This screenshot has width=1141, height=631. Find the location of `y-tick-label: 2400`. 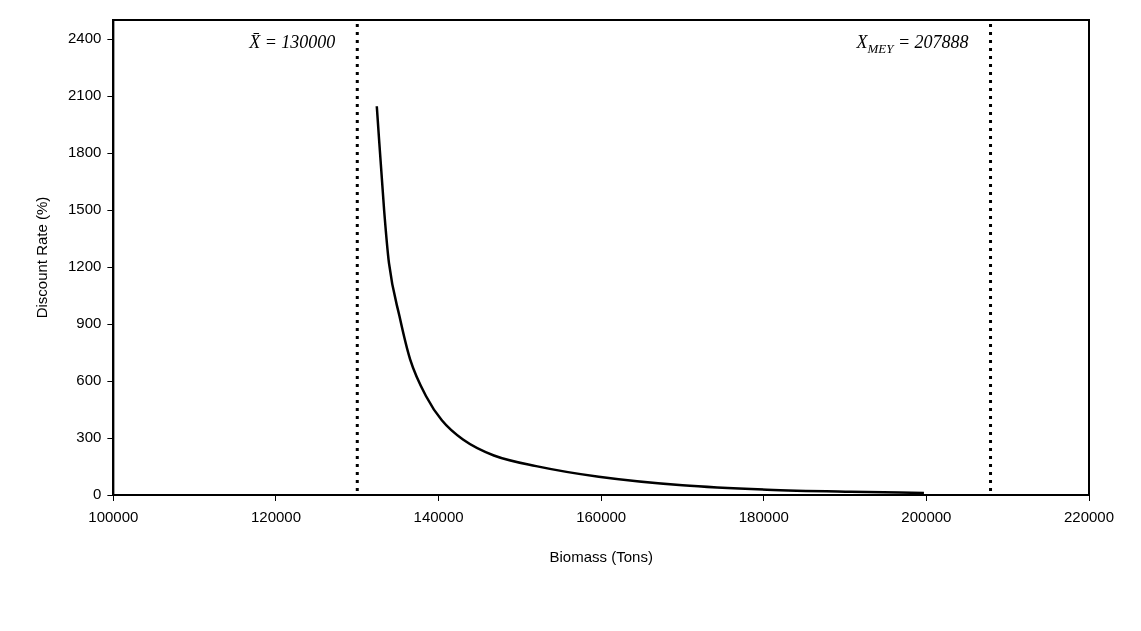

y-tick-label: 2400 is located at coordinates (84, 38).